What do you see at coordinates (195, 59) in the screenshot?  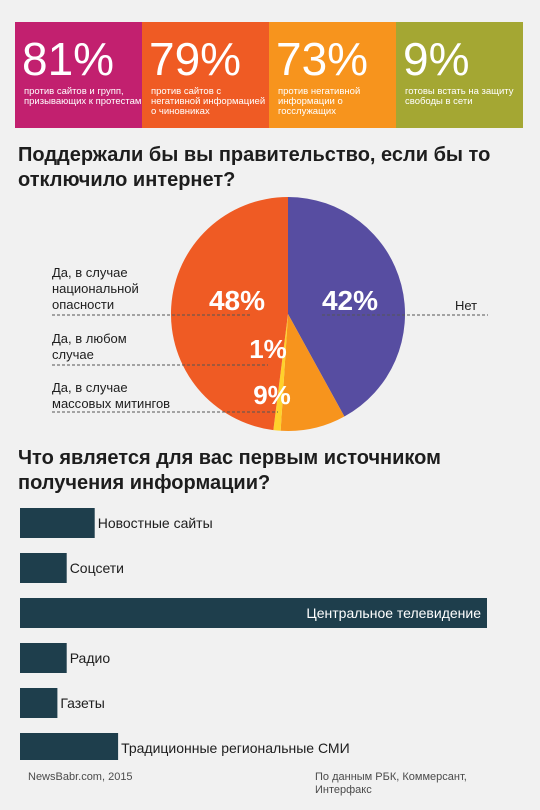 I see `stat-percent: 79%` at bounding box center [195, 59].